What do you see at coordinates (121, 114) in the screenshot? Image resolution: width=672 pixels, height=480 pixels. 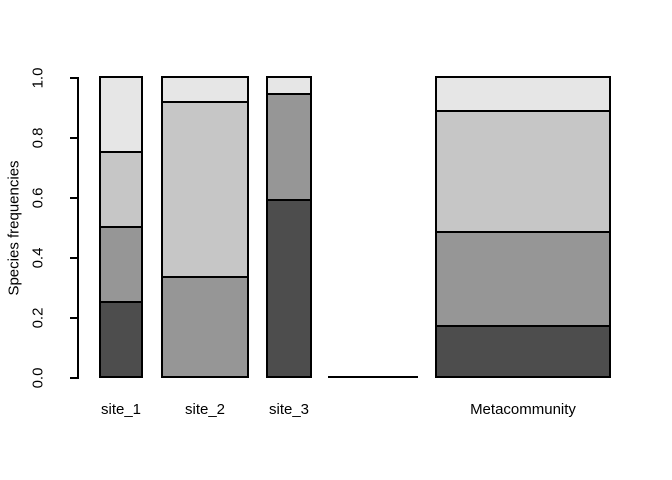 I see `bar-segment-site_1-species-4-lightest` at bounding box center [121, 114].